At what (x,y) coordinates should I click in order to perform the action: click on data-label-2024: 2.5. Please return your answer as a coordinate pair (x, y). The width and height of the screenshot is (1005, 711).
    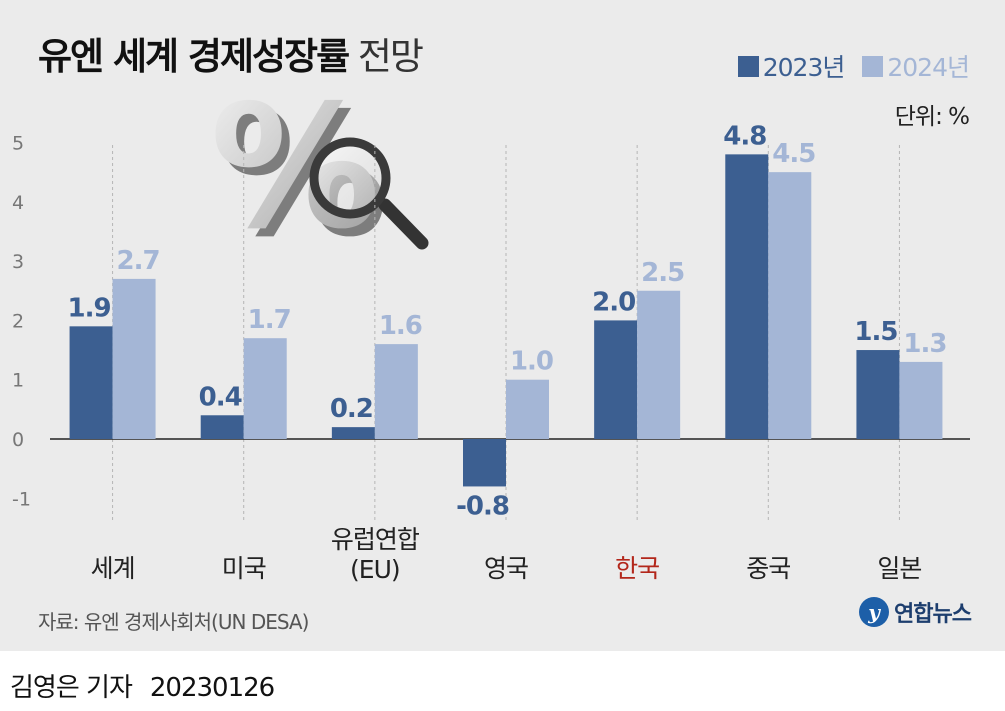
    Looking at the image, I should click on (662, 273).